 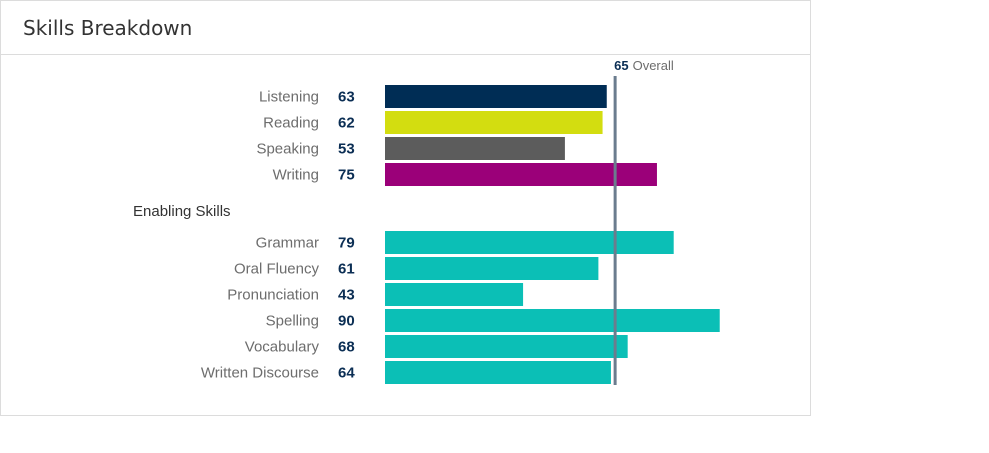 I want to click on skill-bar-reading, so click(x=494, y=122).